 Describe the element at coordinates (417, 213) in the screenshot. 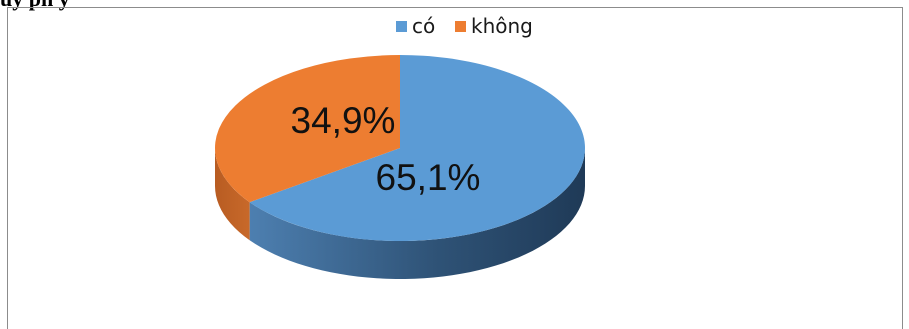

I see `pie-side-có` at that location.